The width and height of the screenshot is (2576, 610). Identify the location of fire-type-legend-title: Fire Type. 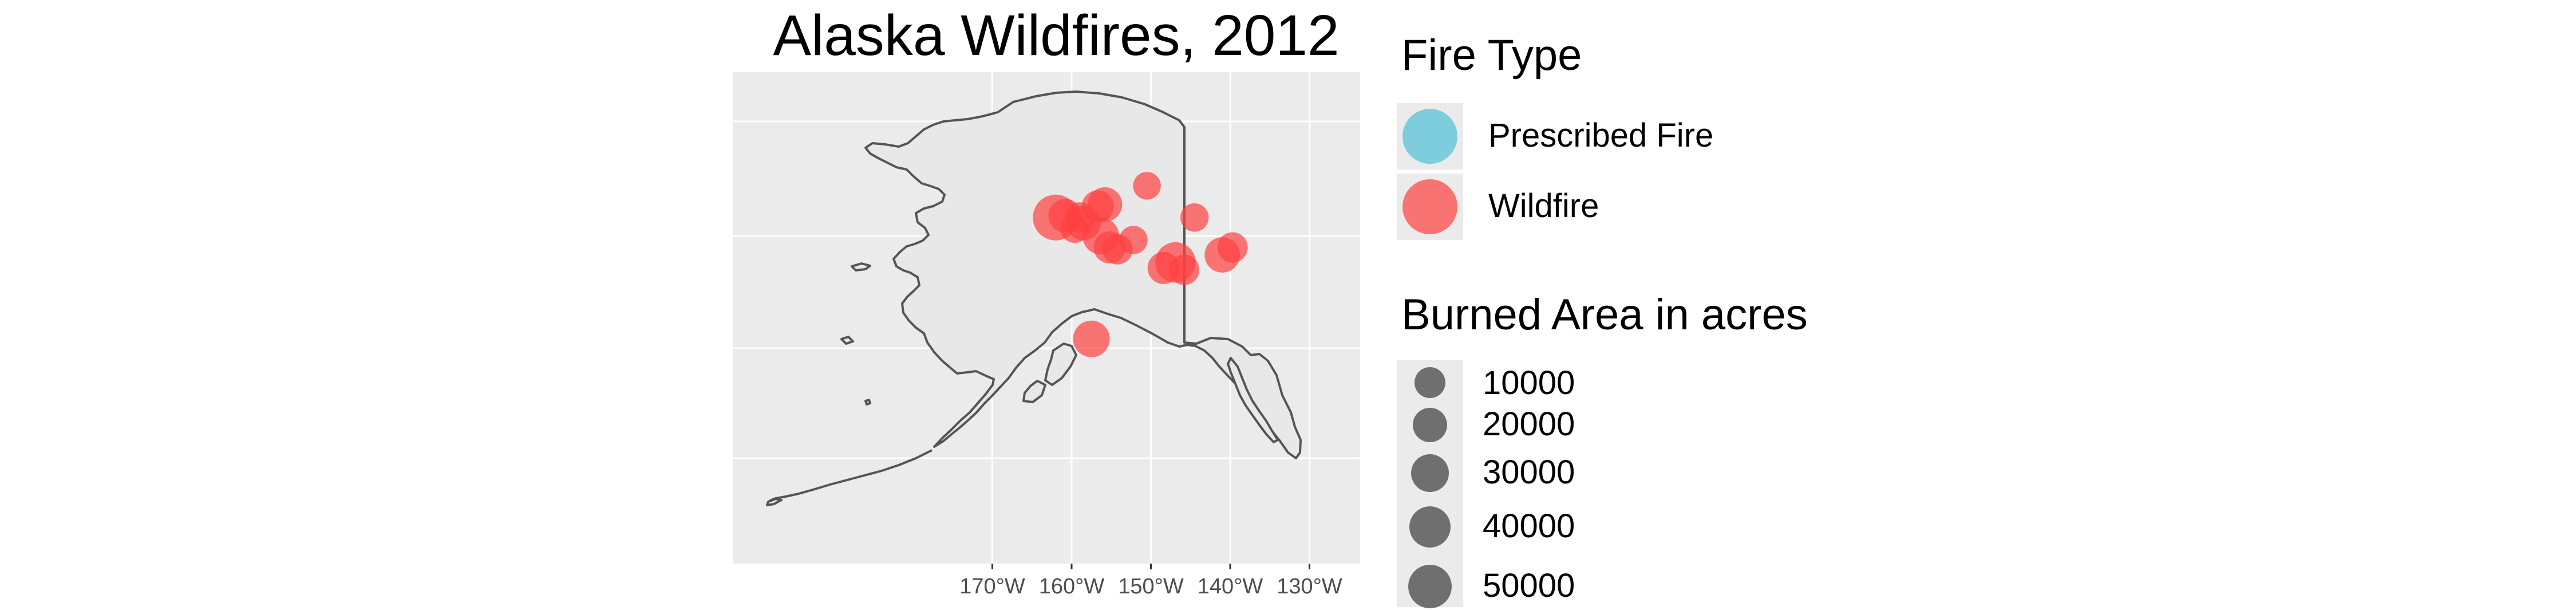
(1491, 56).